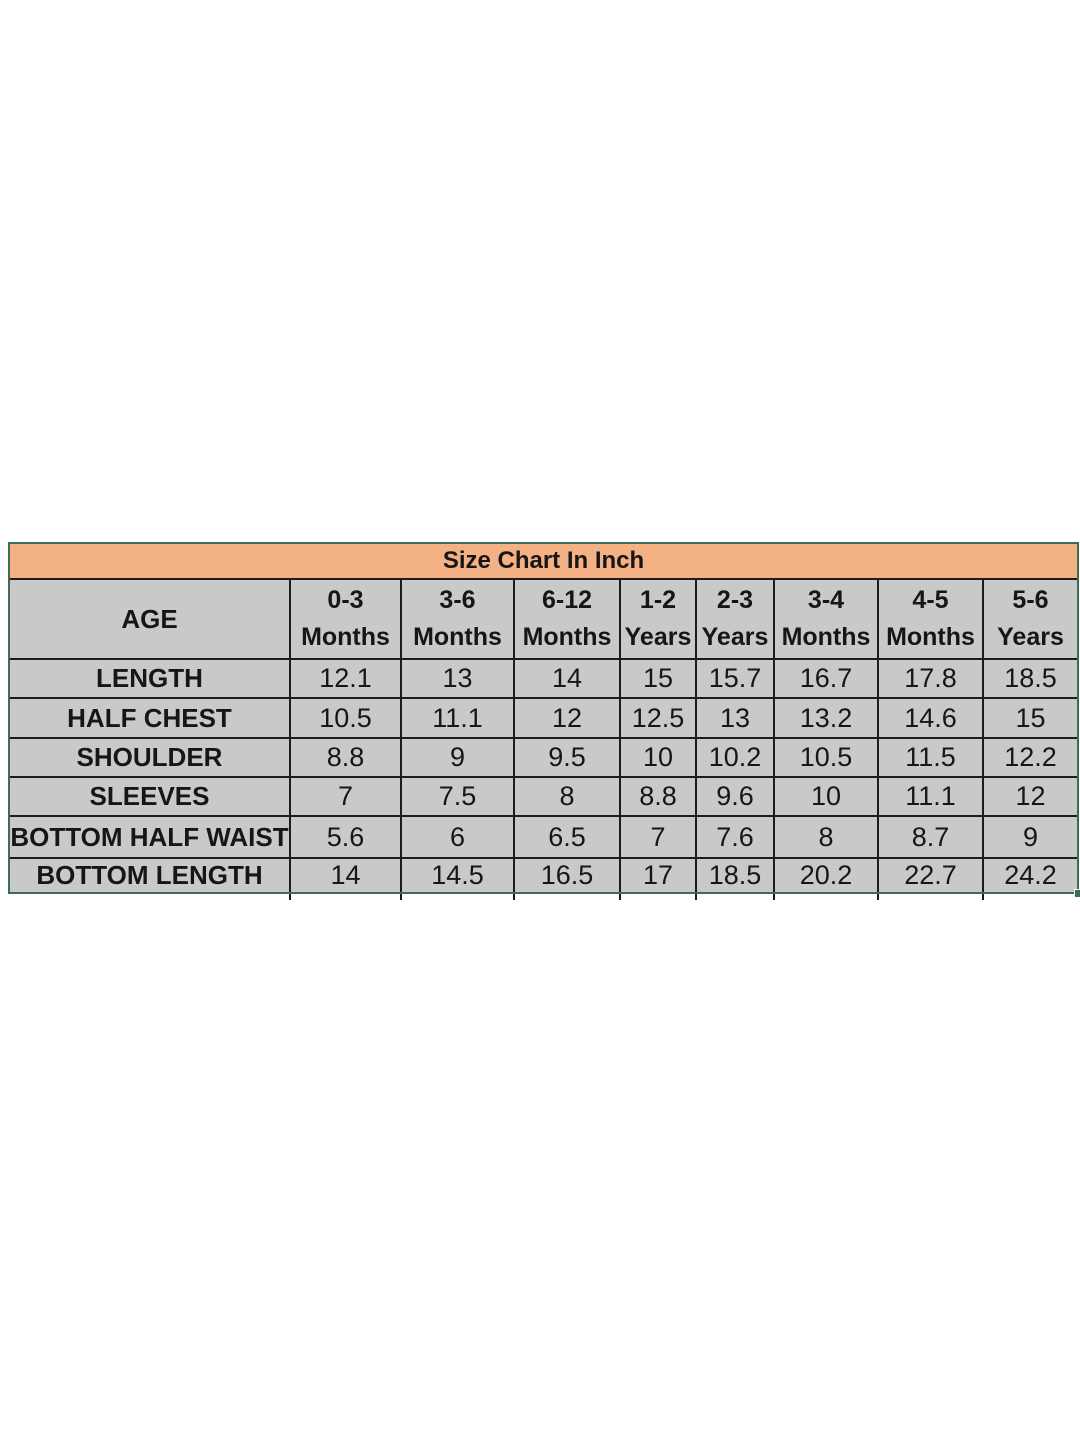 The width and height of the screenshot is (1080, 1440). Describe the element at coordinates (1030, 875) in the screenshot. I see `table-cell: 24.2` at that location.